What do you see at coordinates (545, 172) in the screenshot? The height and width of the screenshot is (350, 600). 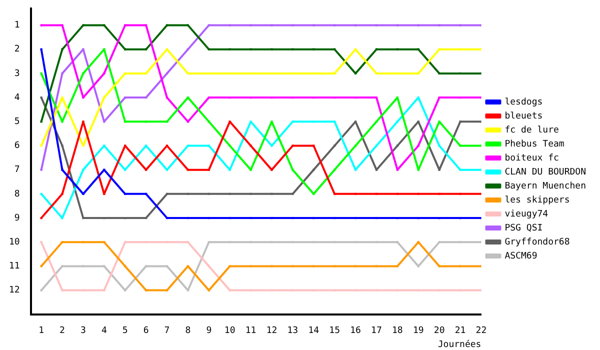 I see `legend-label: CLAN DU BOURDON` at bounding box center [545, 172].